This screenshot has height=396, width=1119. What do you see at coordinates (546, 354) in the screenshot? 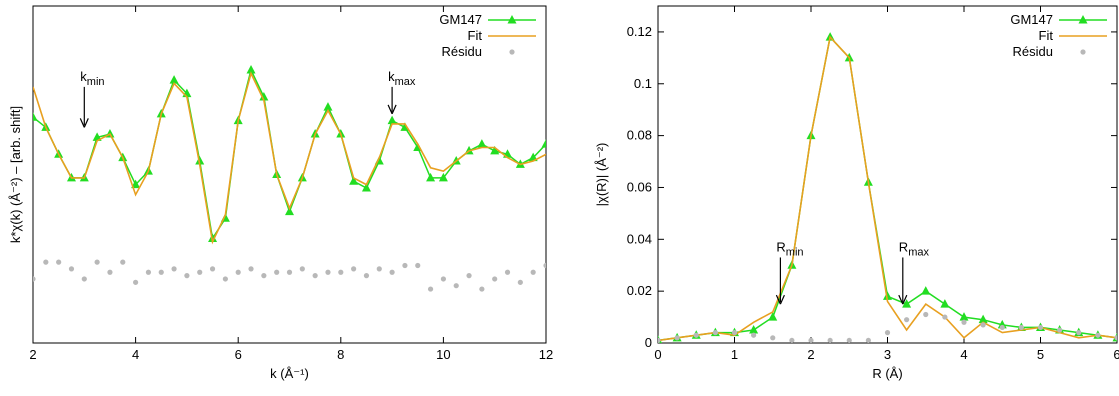
I see `x-tick-label: 12` at bounding box center [546, 354].